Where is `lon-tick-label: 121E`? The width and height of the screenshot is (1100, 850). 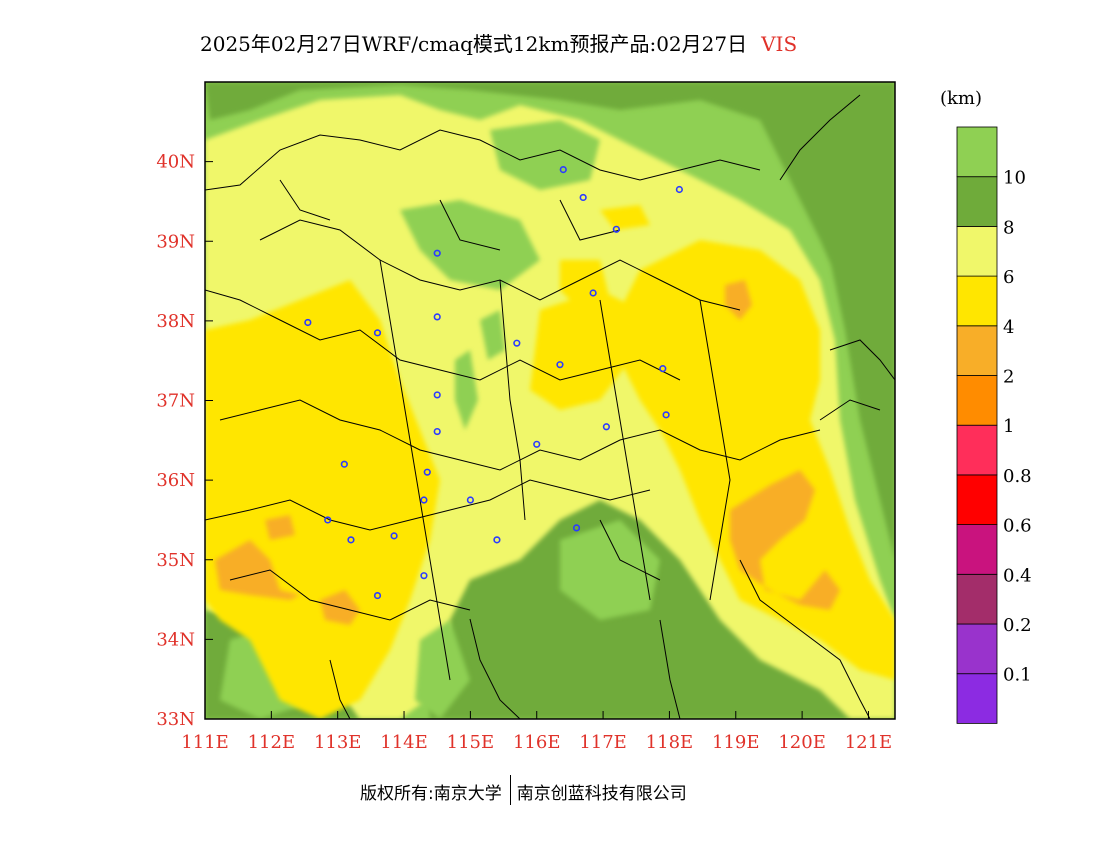 lon-tick-label: 121E is located at coordinates (869, 742).